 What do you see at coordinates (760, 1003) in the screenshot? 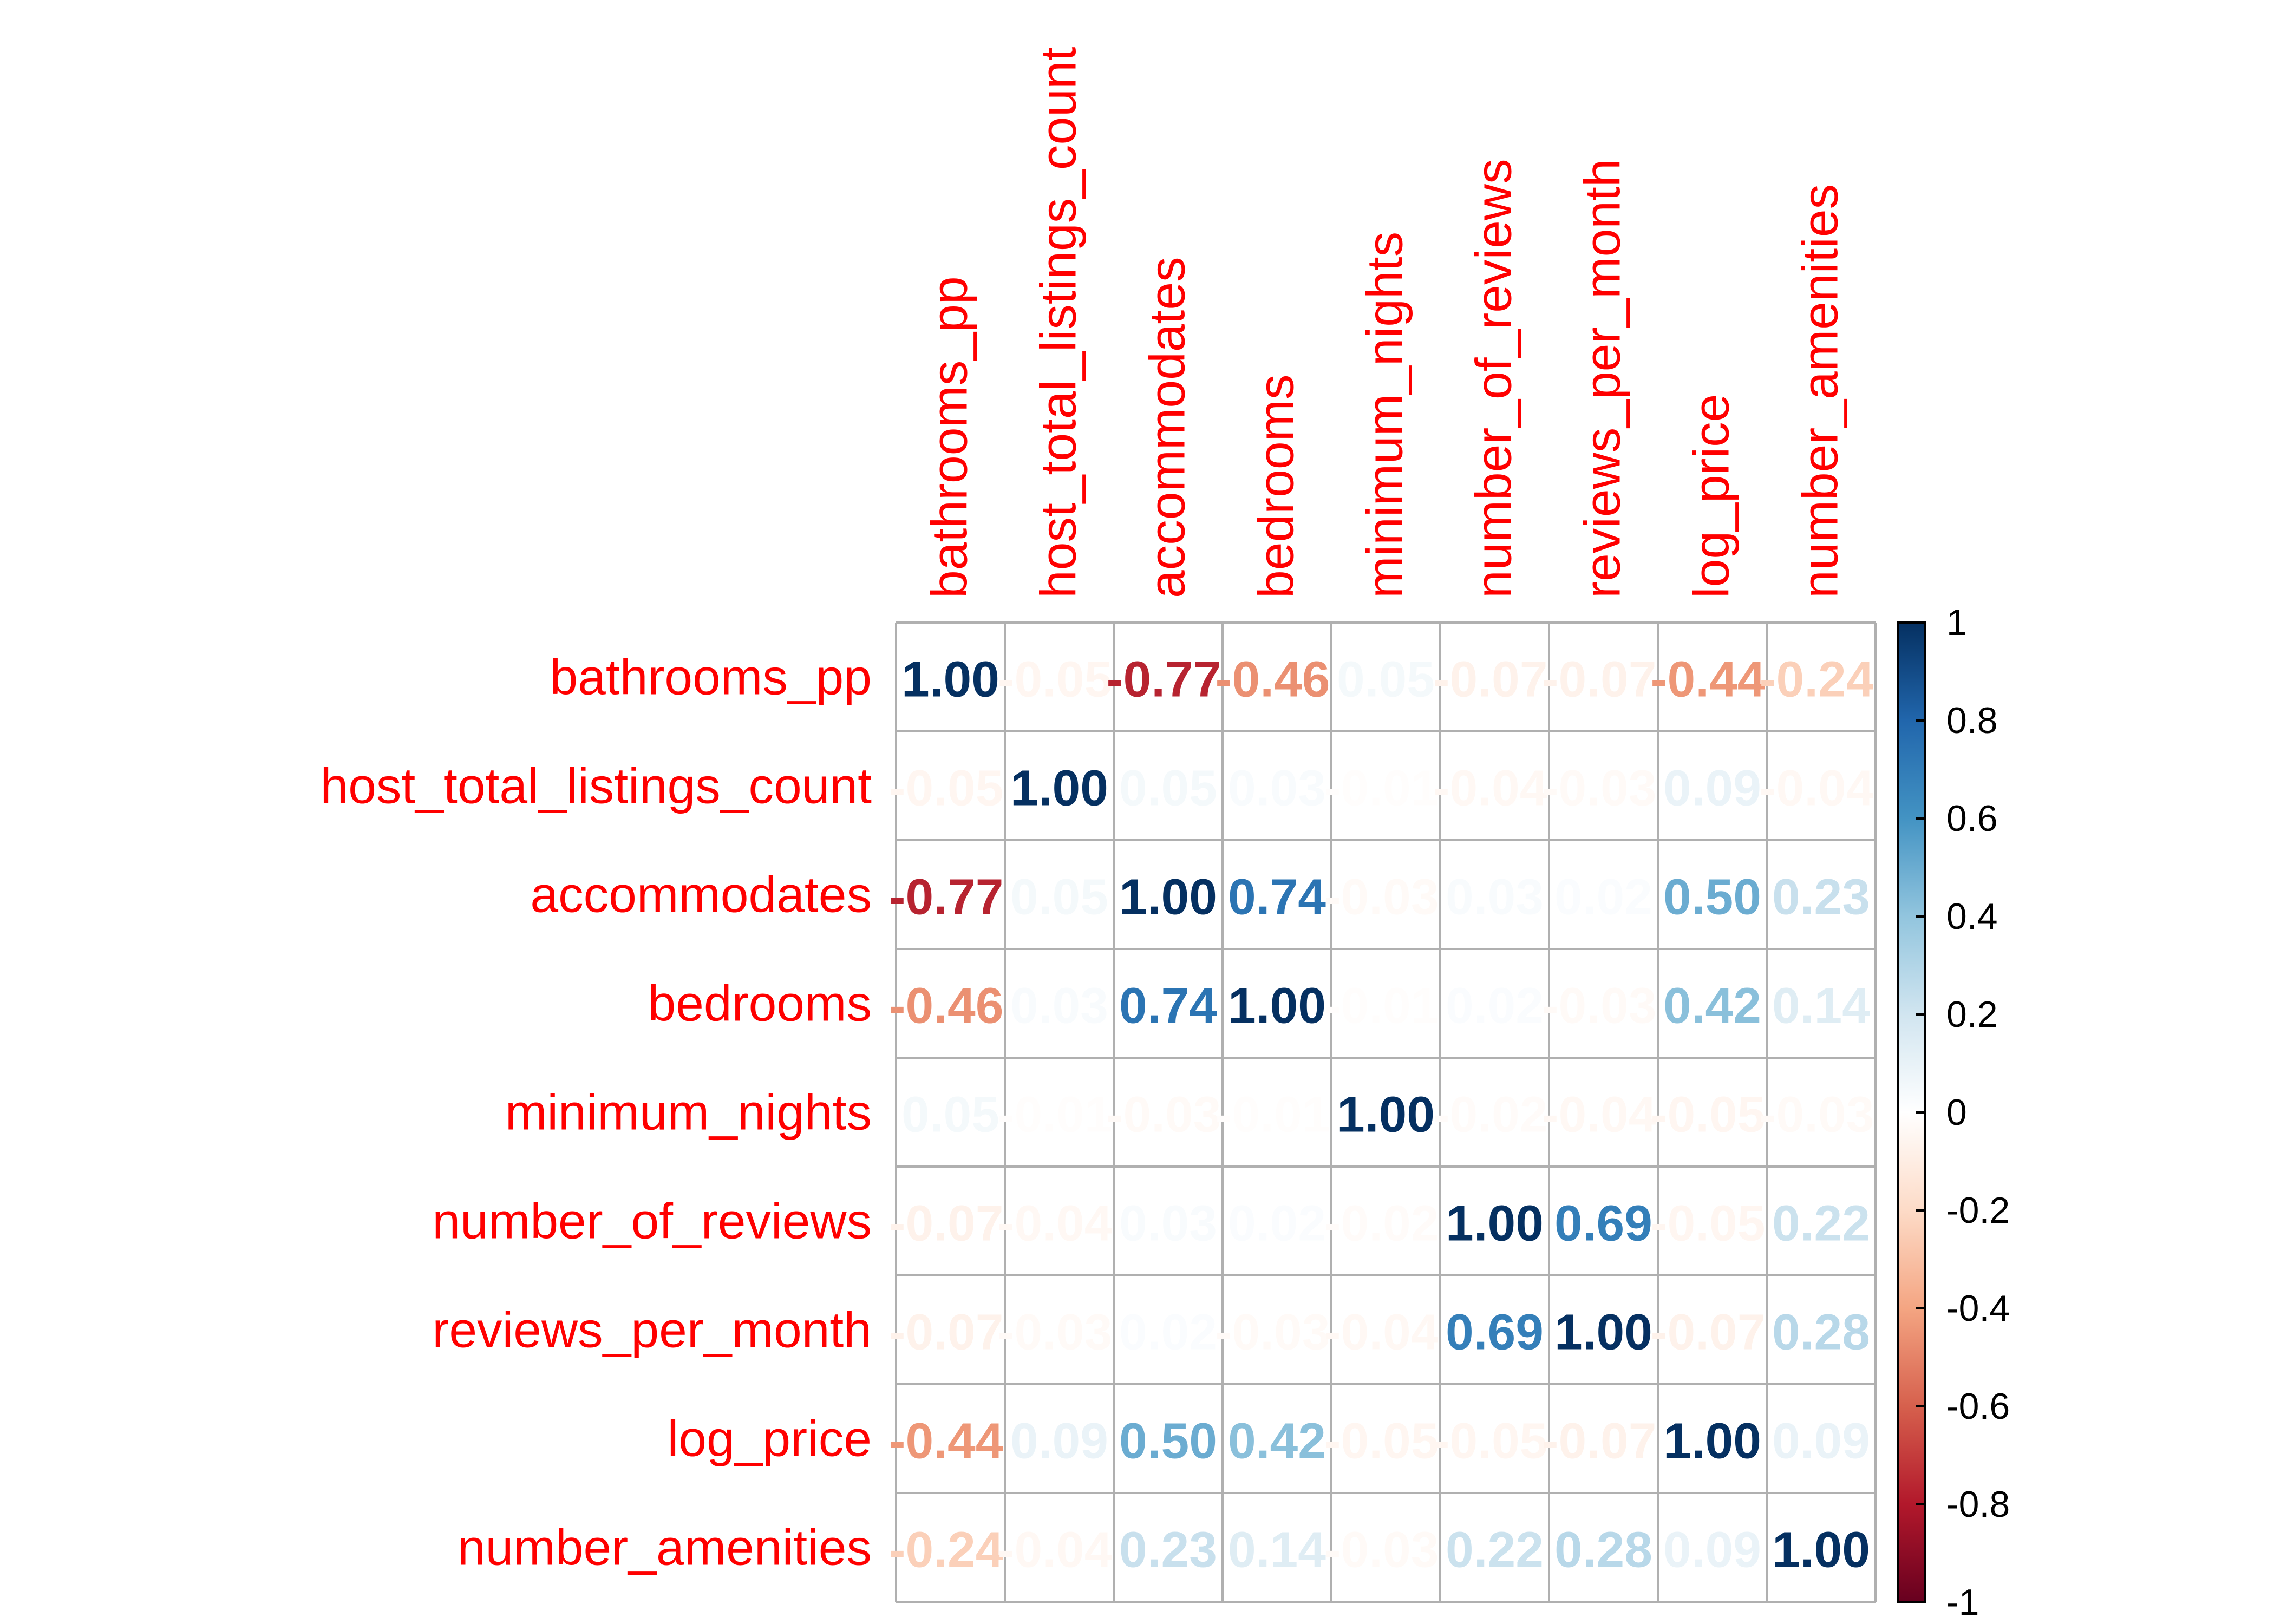
I see `row-label: bedrooms` at bounding box center [760, 1003].